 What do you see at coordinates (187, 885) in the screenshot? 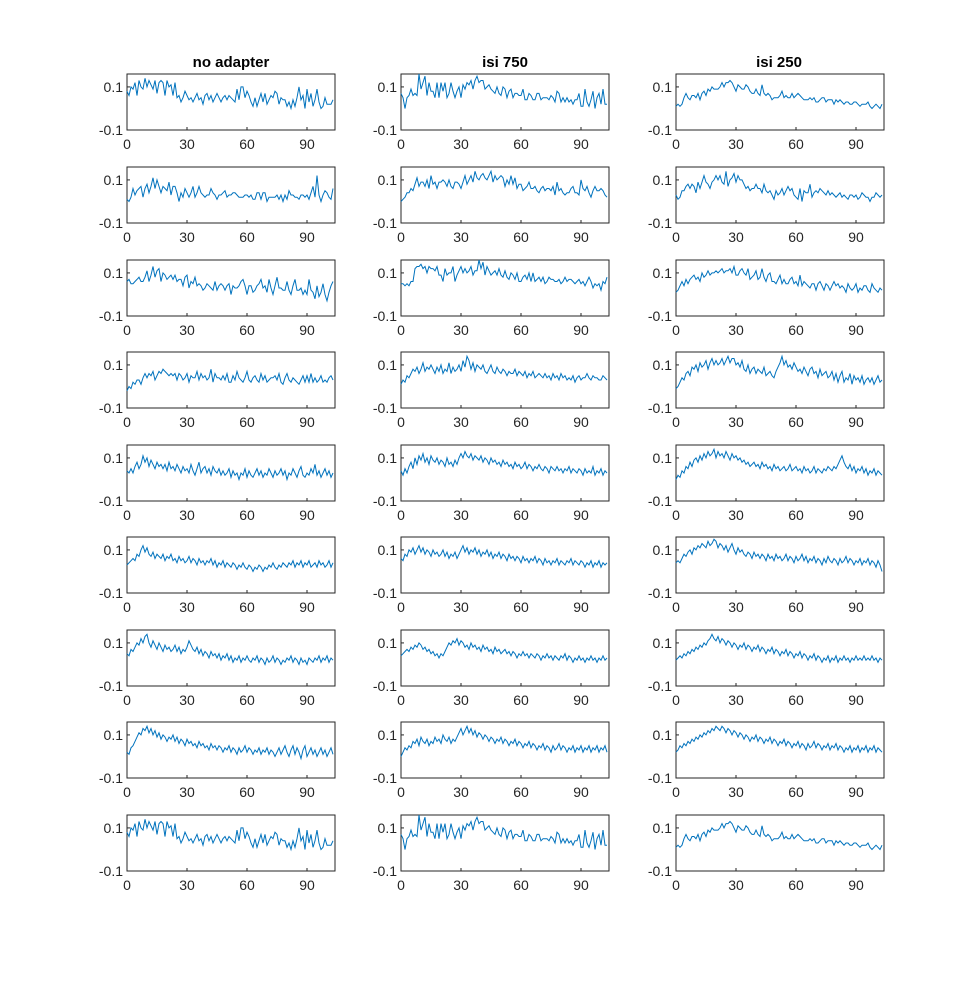
I see `x-tick-label-no-adapter-row9-30: 30` at bounding box center [187, 885].